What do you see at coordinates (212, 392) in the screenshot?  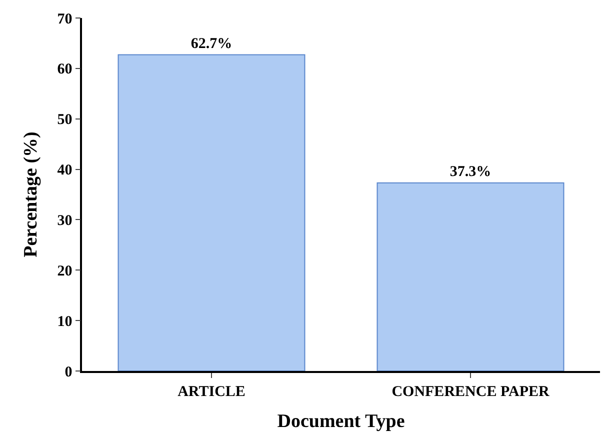 I see `x-tick-label: ARTICLE` at bounding box center [212, 392].